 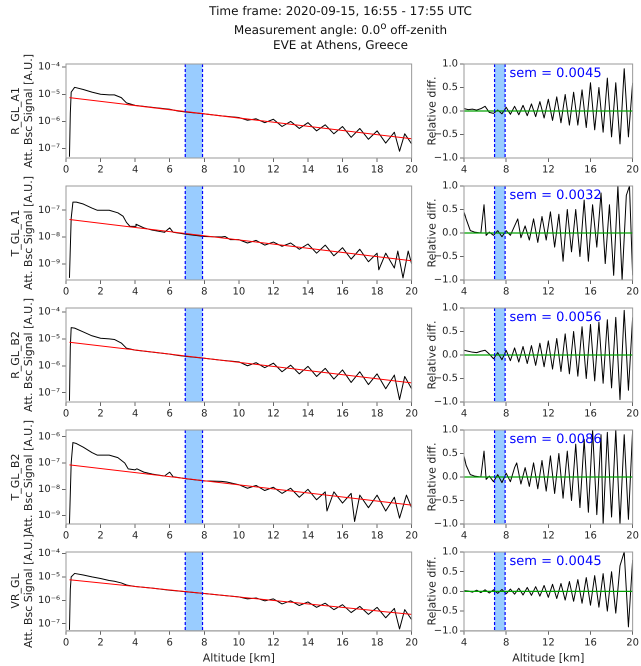 I want to click on y-axis-title: R_GL_A1 Att. Bsc Signal [A.U.], so click(x=22, y=111).